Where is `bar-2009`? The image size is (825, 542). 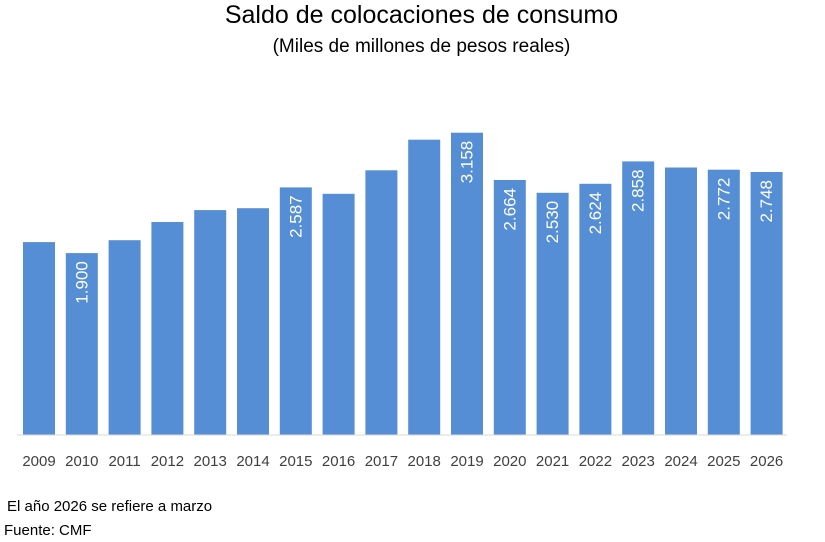 bar-2009 is located at coordinates (39, 338).